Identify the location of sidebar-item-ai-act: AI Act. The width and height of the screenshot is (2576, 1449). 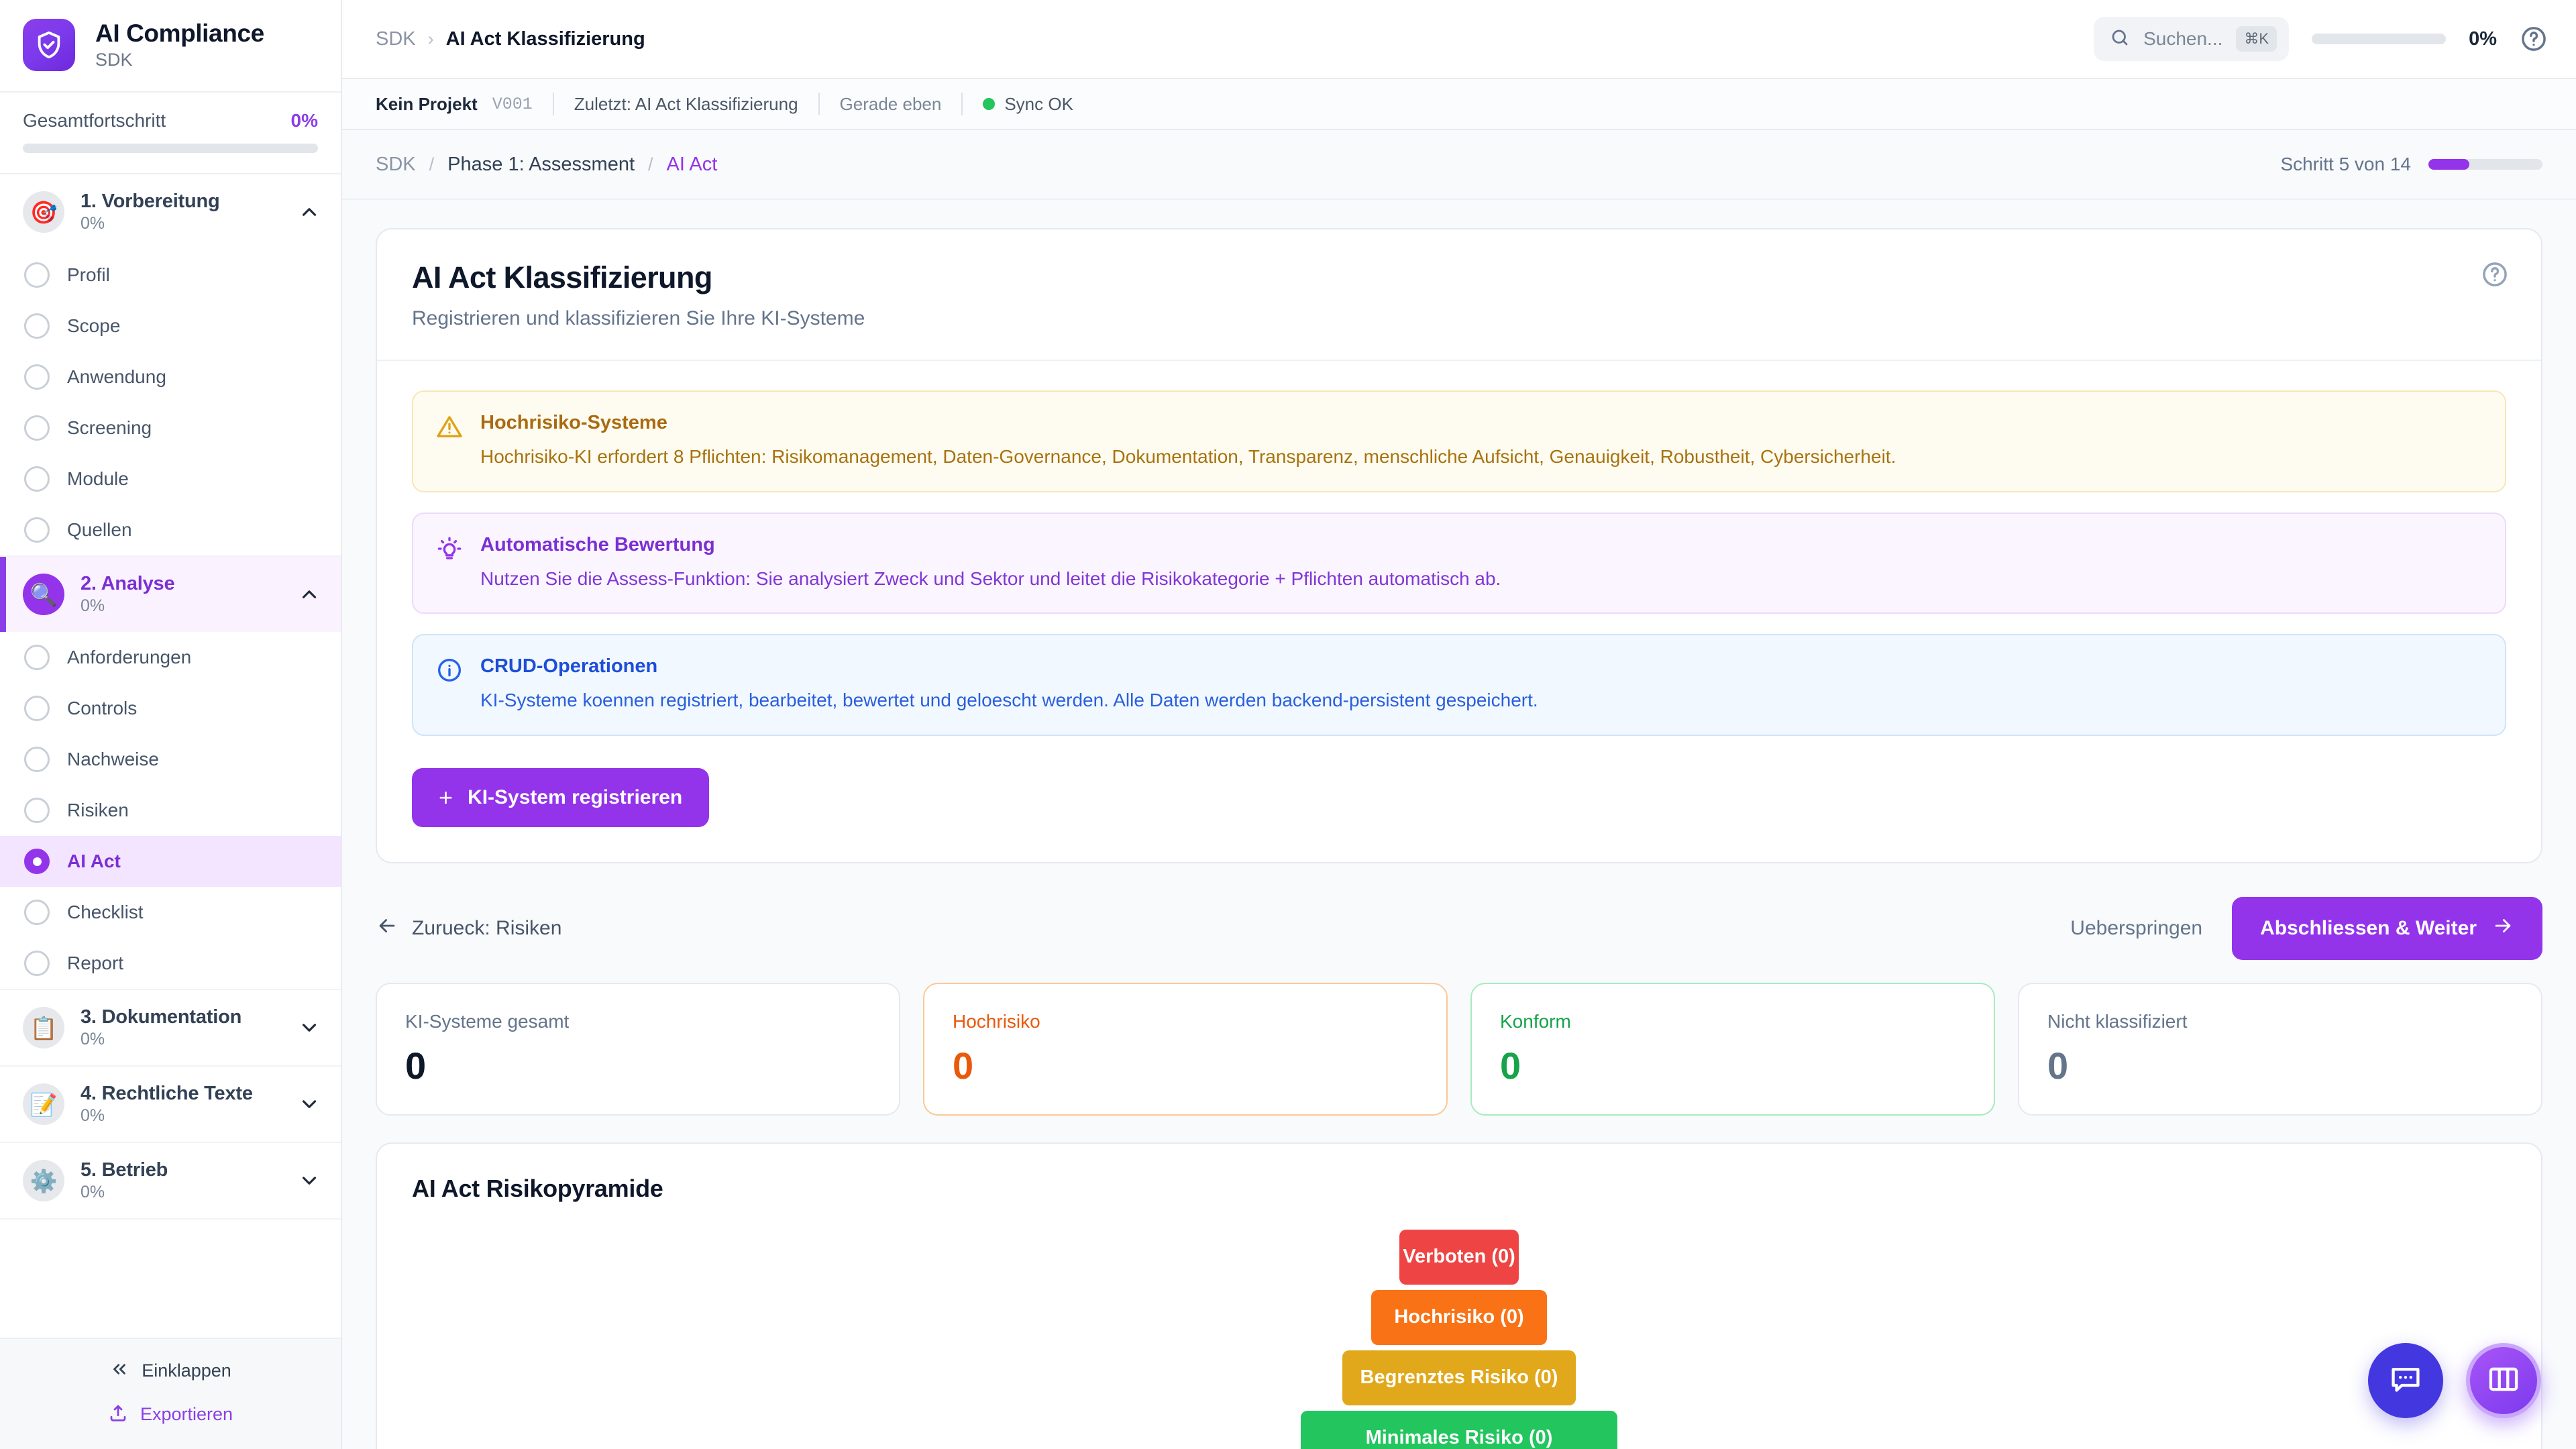
(170, 861).